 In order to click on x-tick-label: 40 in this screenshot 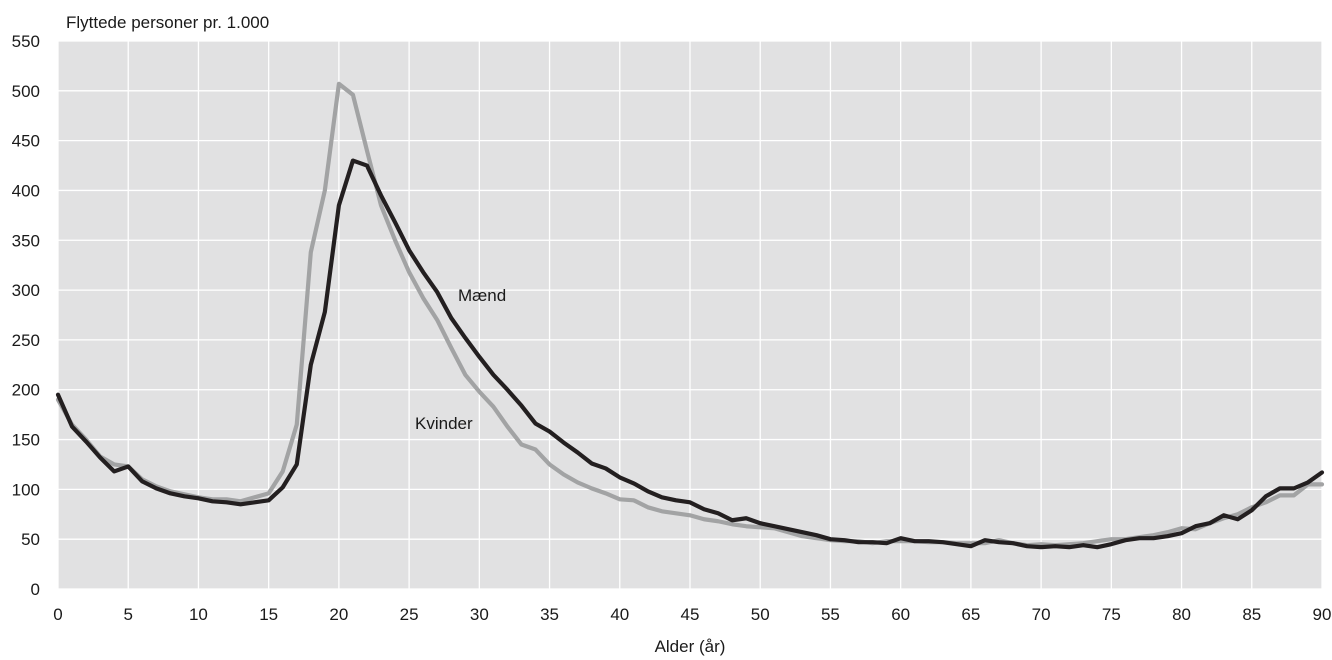, I will do `click(619, 614)`.